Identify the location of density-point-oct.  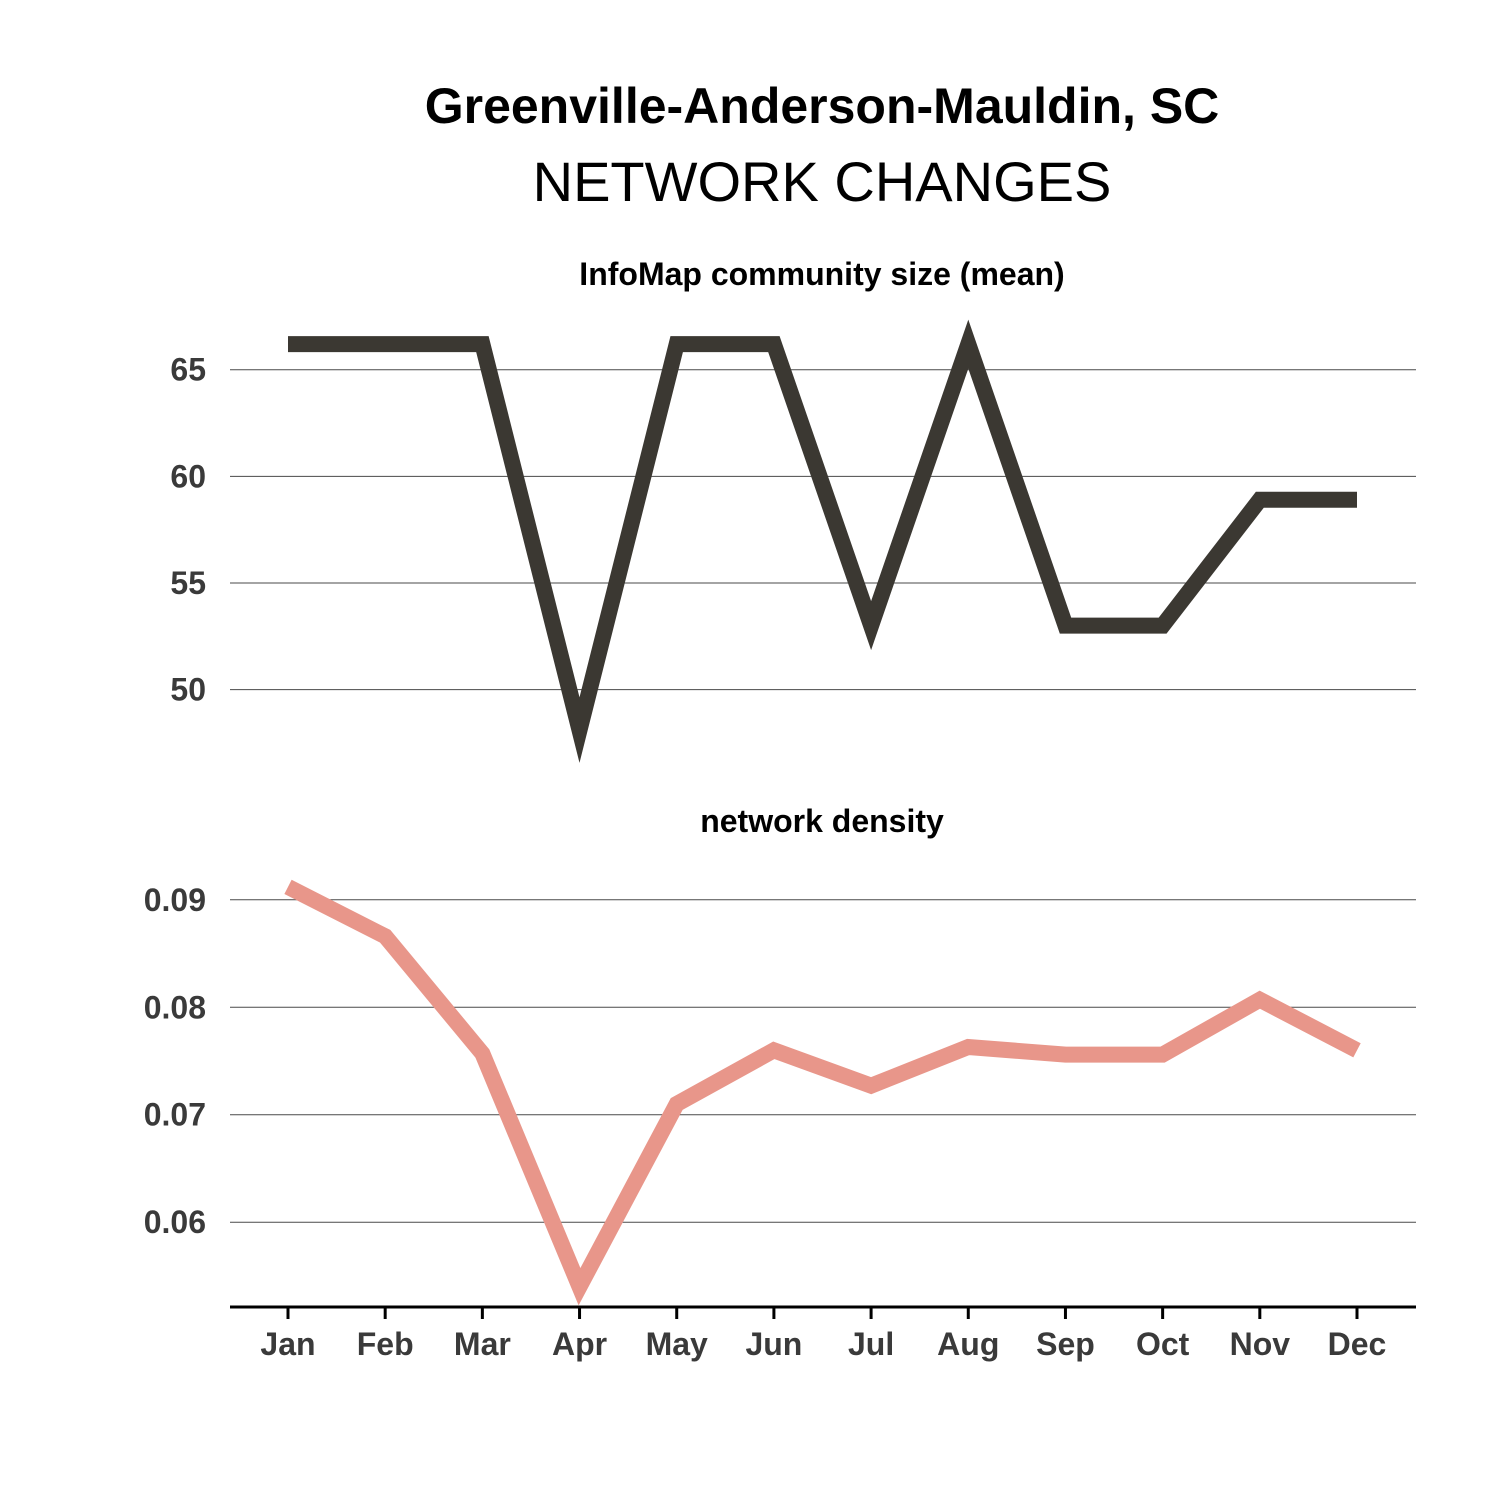
(1163, 1055).